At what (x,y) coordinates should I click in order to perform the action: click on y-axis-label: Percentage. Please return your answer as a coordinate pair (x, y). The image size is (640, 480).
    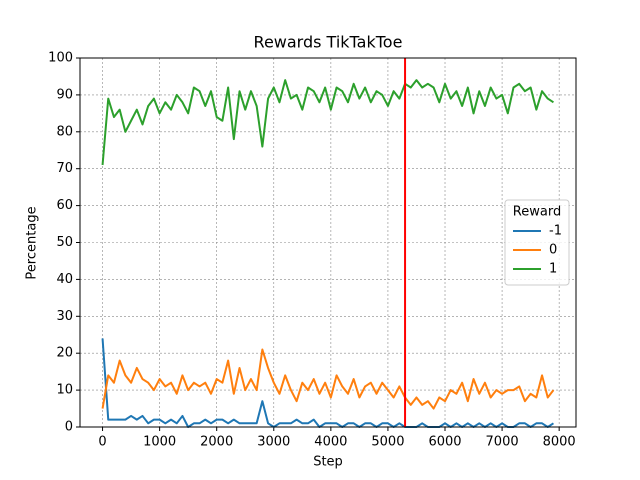
    Looking at the image, I should click on (32, 242).